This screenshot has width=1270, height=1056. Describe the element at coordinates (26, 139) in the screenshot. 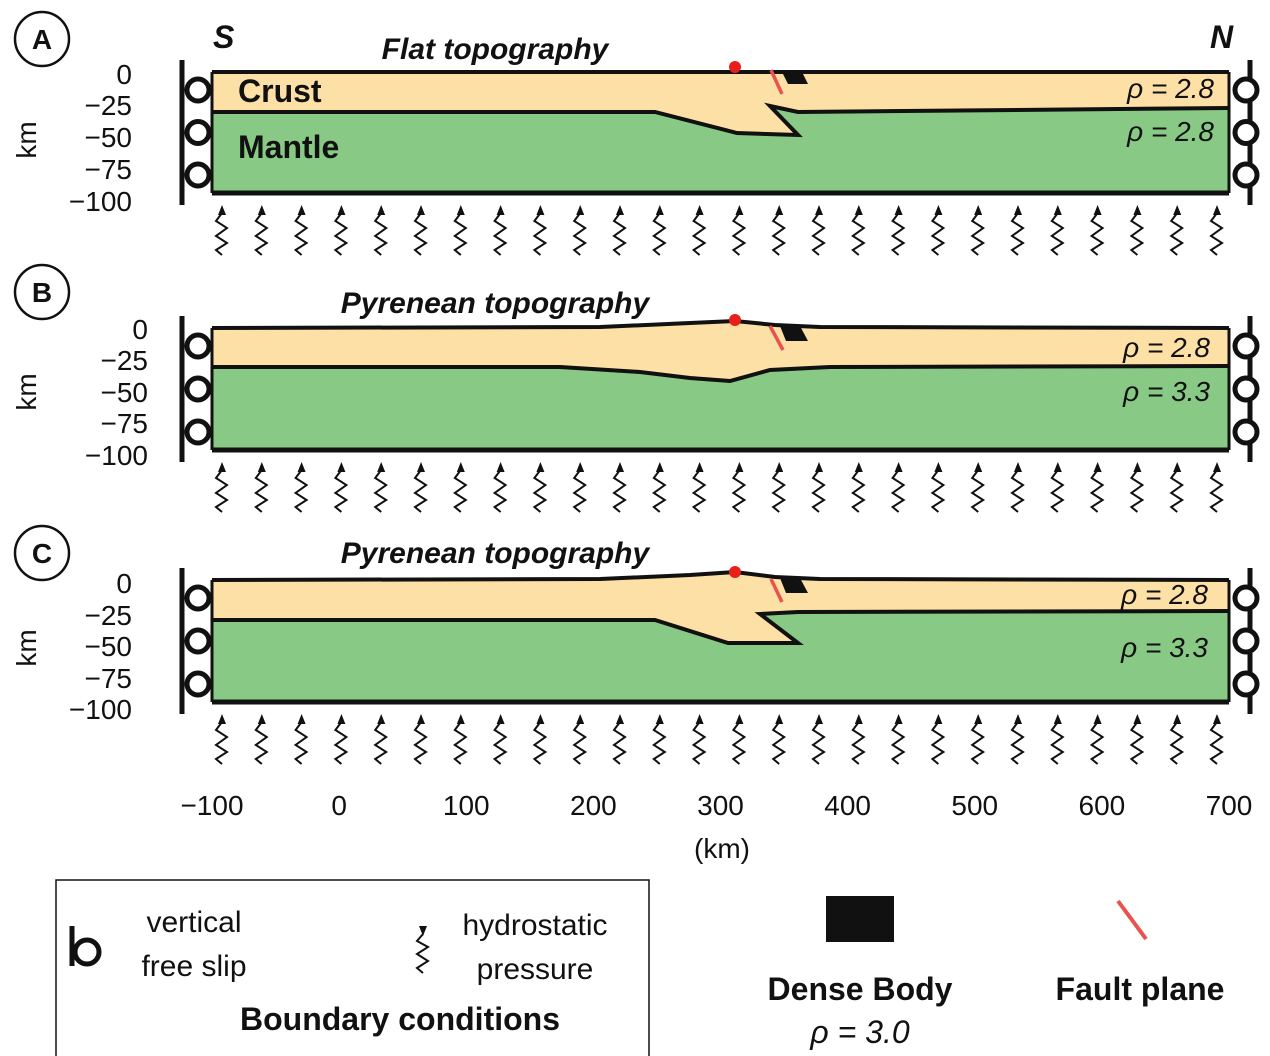

I see `depth-unit-a: km` at that location.